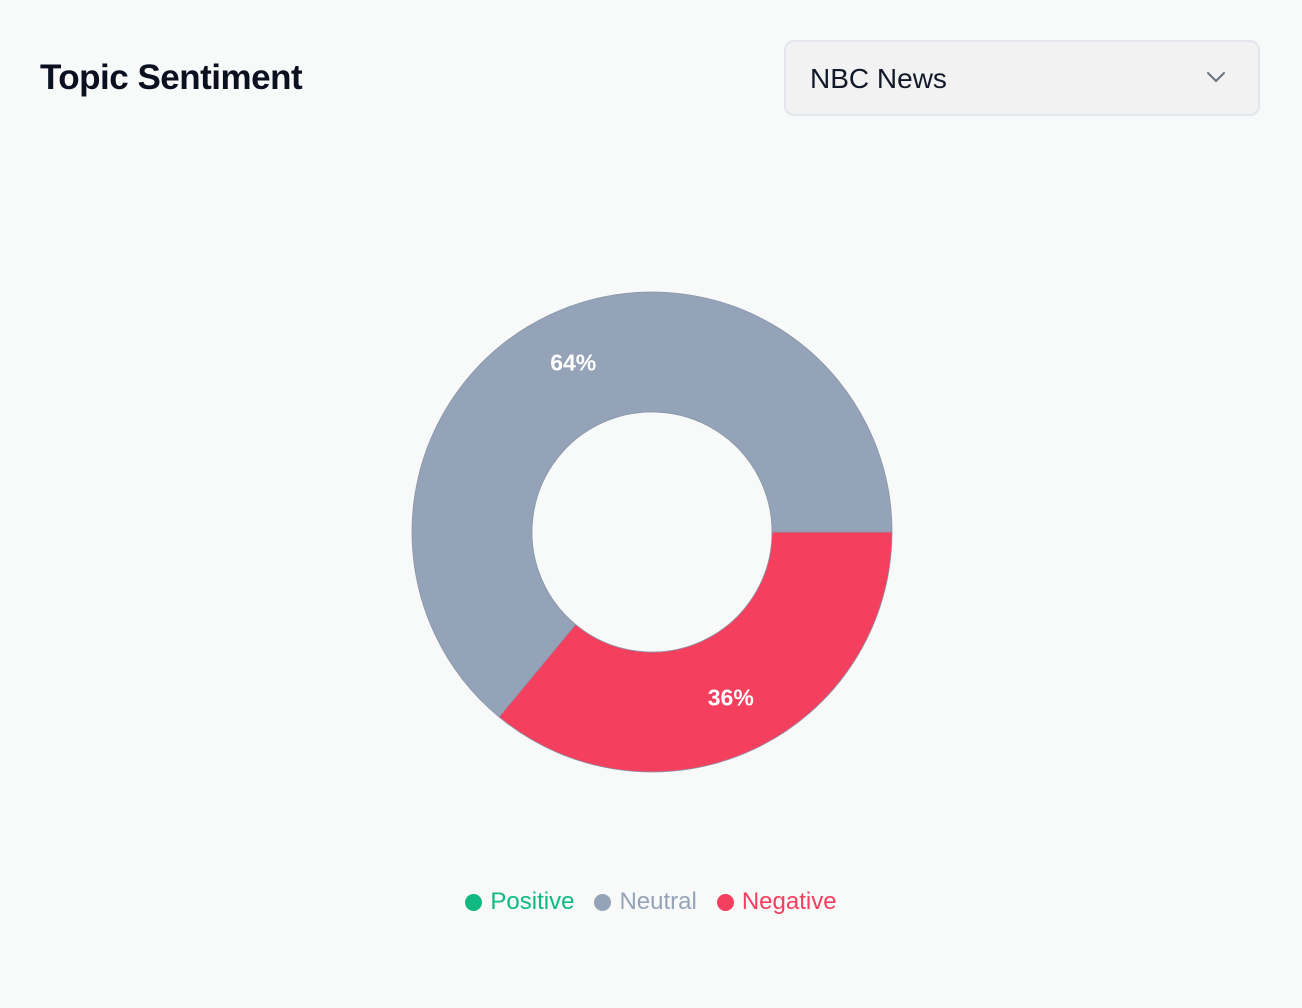 This screenshot has height=1008, width=1302. Describe the element at coordinates (603, 902) in the screenshot. I see `legend-dot-neutral` at that location.